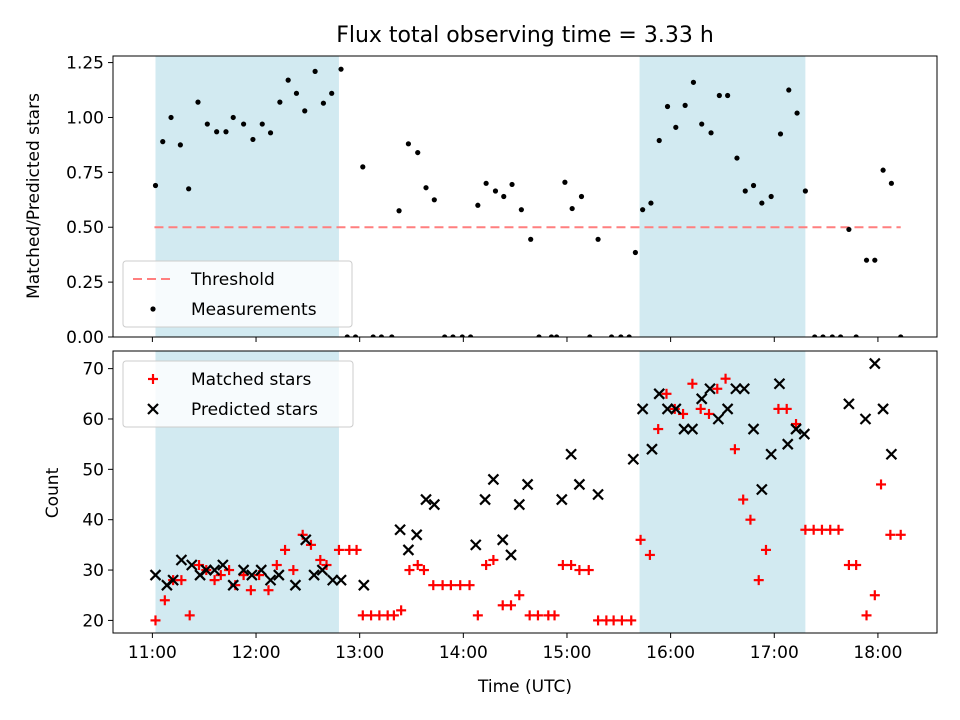  What do you see at coordinates (804, 434) in the screenshot?
I see `data-point-x-58-b` at bounding box center [804, 434].